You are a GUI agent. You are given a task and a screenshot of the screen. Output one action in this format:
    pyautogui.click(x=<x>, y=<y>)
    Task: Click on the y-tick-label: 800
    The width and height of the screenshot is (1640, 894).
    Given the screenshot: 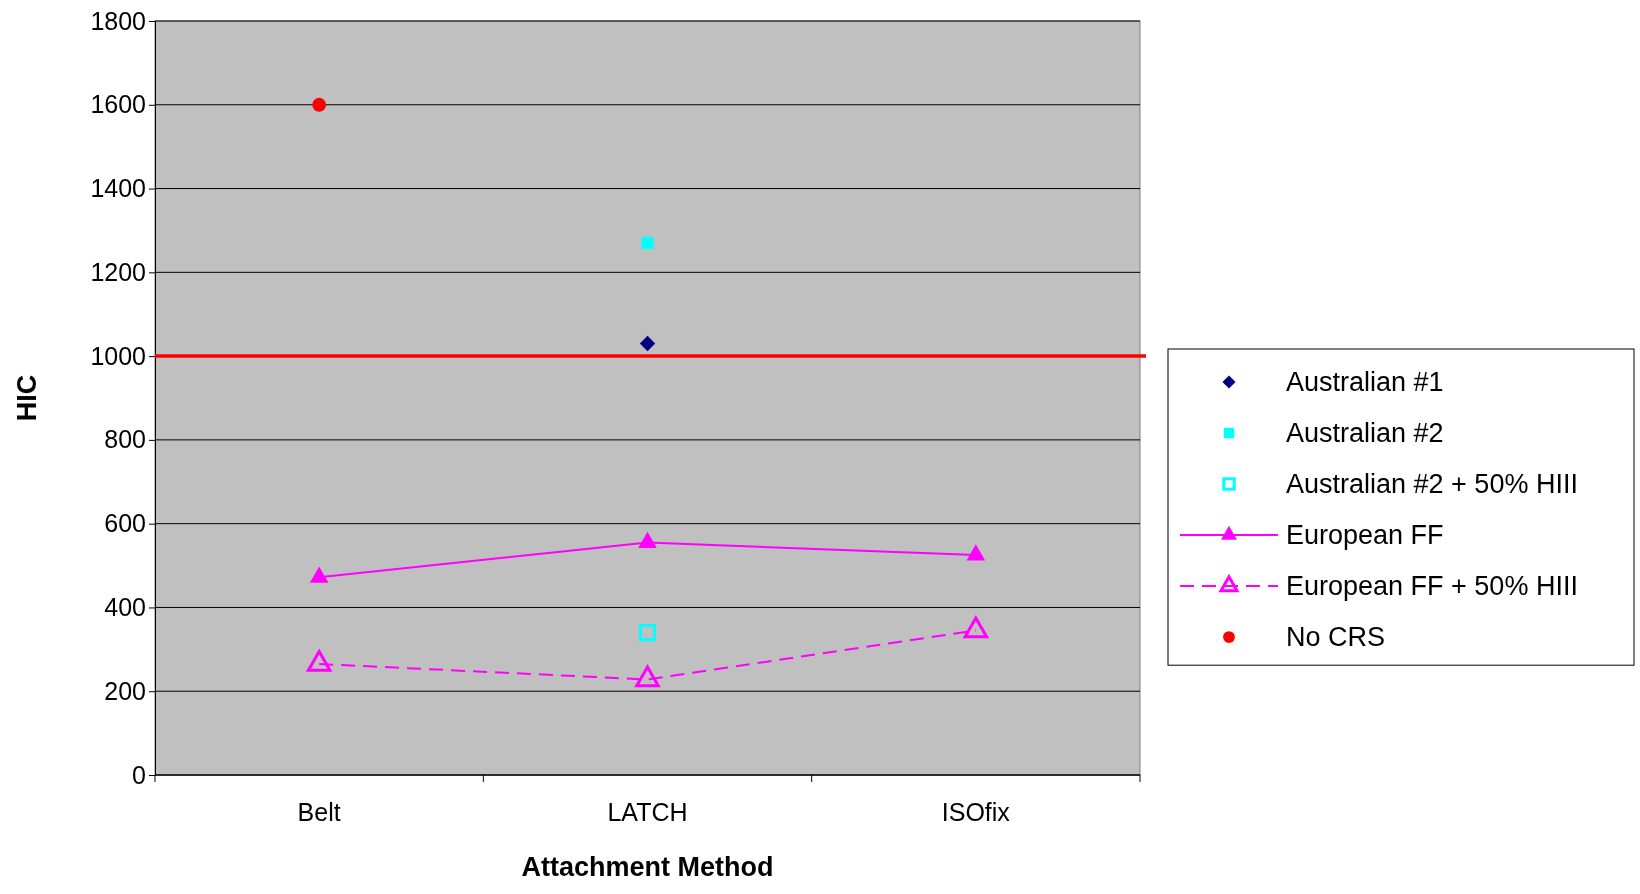 What is the action you would take?
    pyautogui.click(x=125, y=439)
    